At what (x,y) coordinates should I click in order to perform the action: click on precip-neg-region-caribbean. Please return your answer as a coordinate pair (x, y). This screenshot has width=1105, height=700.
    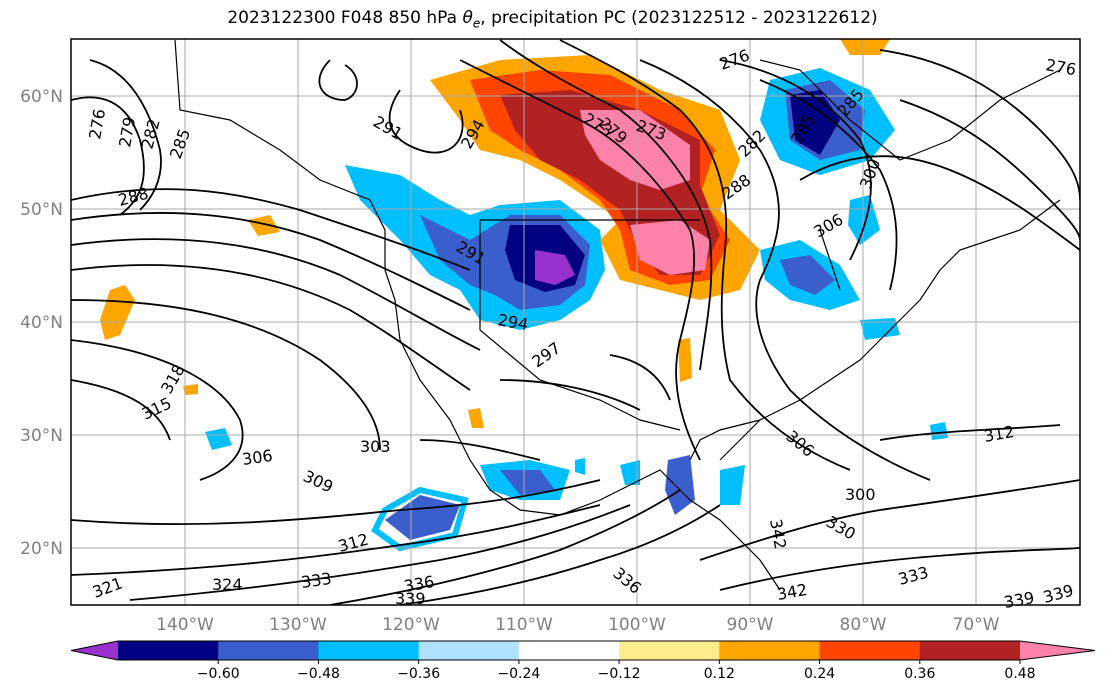
    Looking at the image, I should click on (580, 466).